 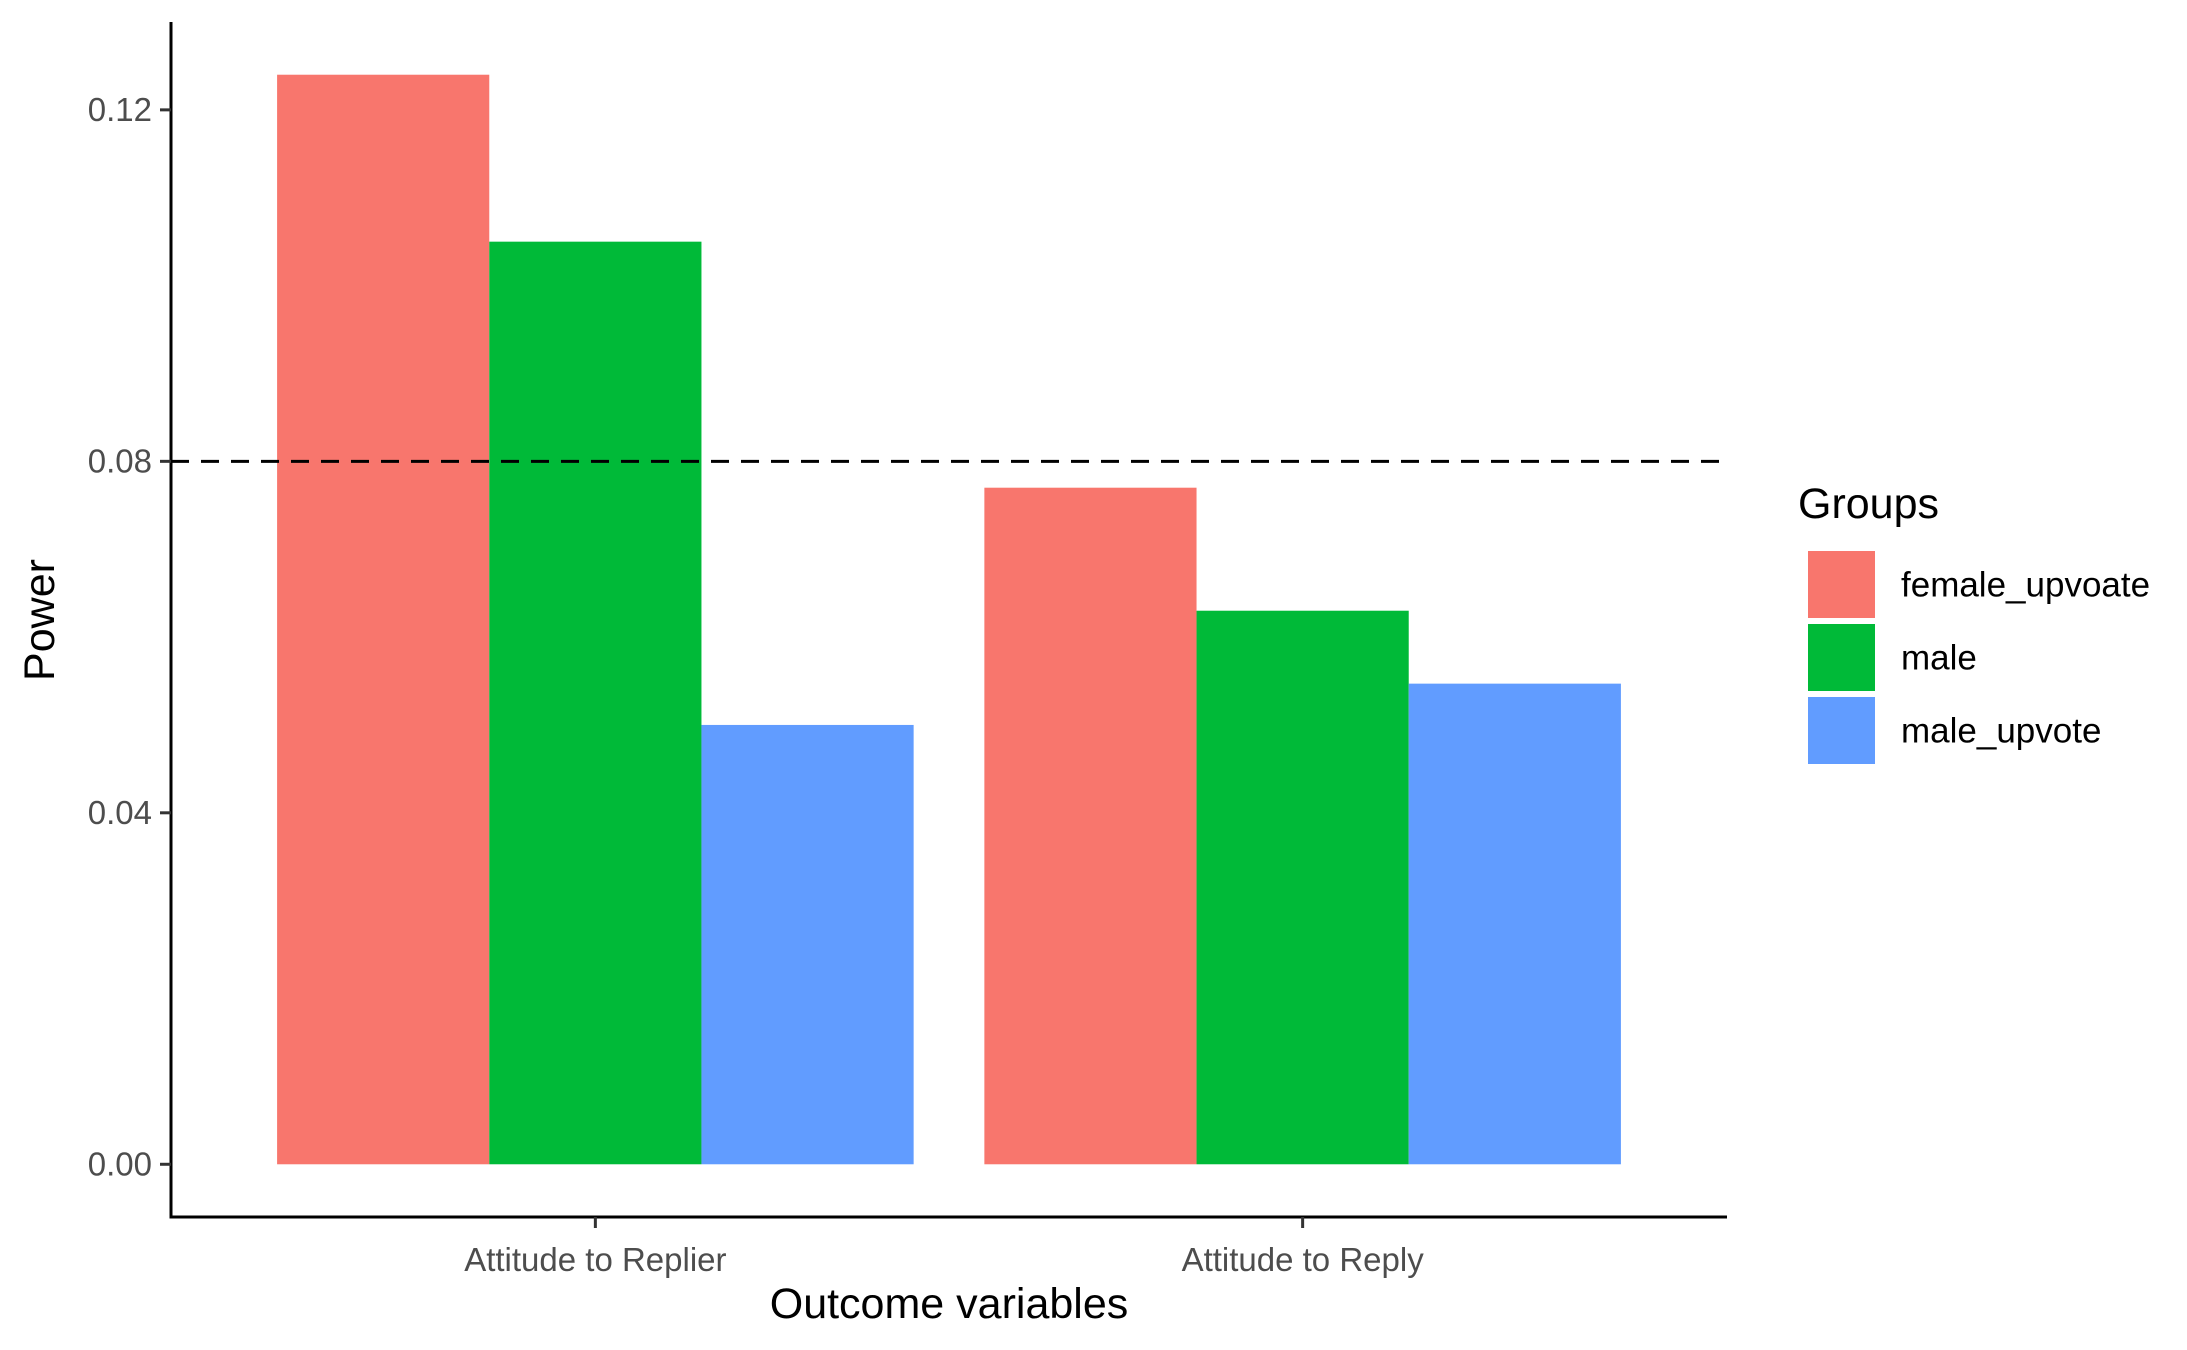 I want to click on legend-key-male_upvote, so click(x=1841, y=730).